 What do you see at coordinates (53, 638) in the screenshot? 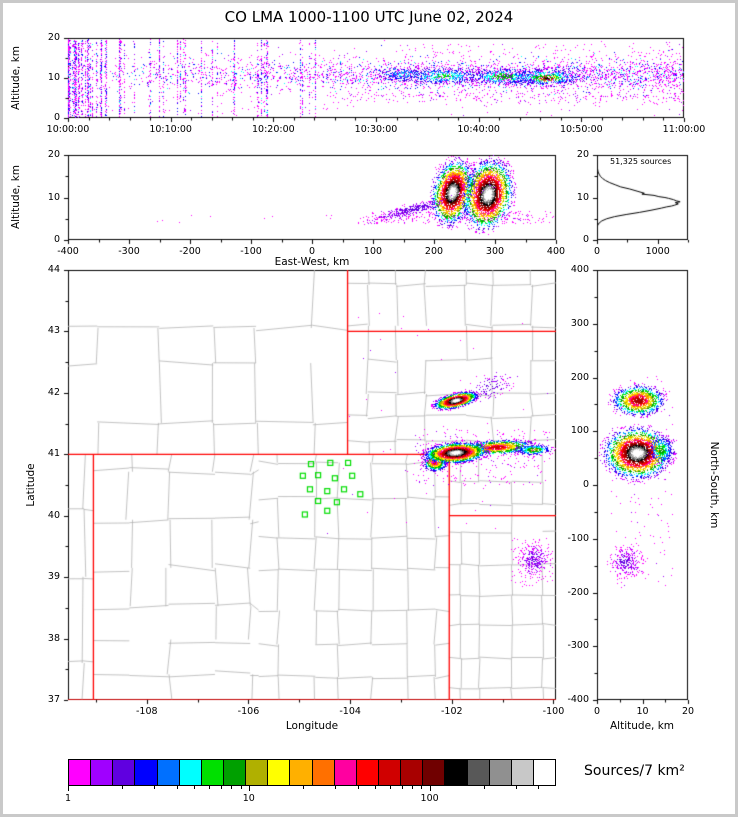
I see `tick-label: 38` at bounding box center [53, 638].